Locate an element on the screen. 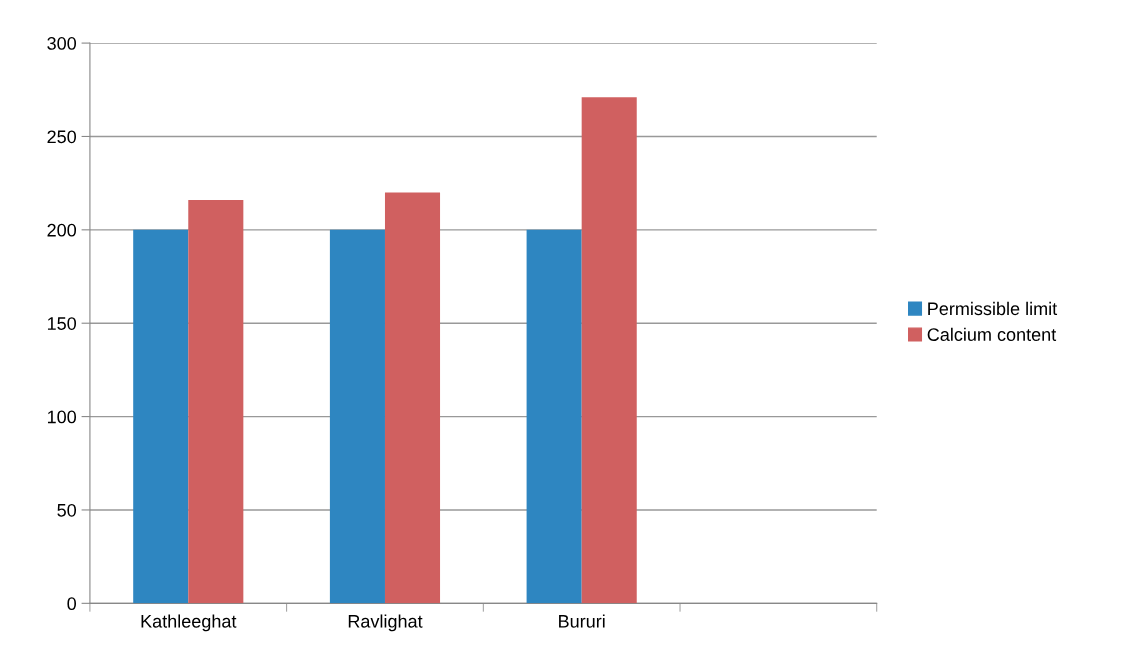 This screenshot has width=1124, height=663. y-tick-label: 0 is located at coordinates (72, 604).